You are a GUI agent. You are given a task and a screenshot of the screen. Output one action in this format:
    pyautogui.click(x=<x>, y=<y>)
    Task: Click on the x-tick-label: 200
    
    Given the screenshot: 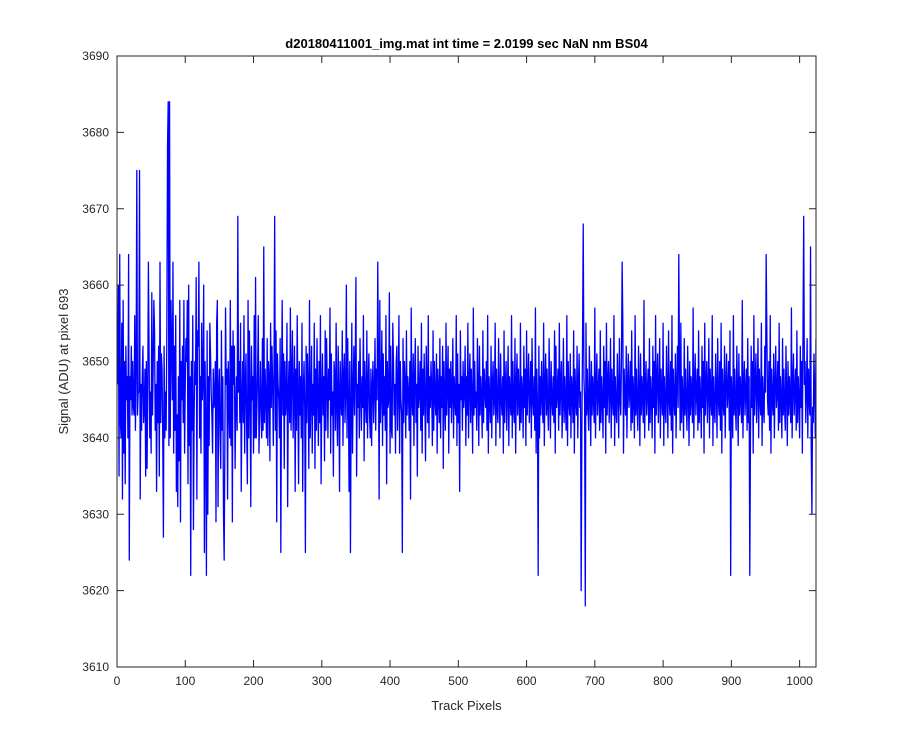 What is the action you would take?
    pyautogui.click(x=254, y=681)
    